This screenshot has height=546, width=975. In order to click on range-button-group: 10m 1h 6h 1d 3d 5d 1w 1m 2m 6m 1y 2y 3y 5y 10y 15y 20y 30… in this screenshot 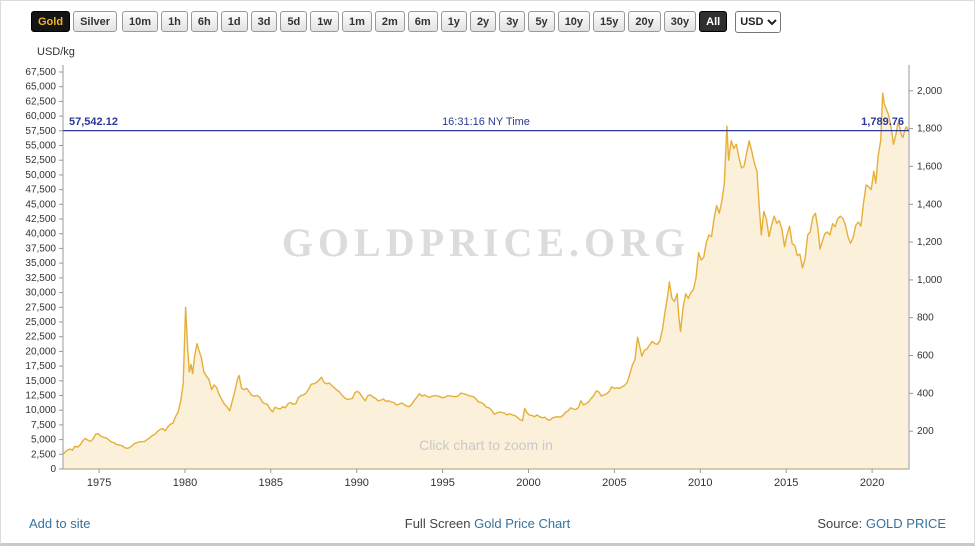, I will do `click(425, 21)`.